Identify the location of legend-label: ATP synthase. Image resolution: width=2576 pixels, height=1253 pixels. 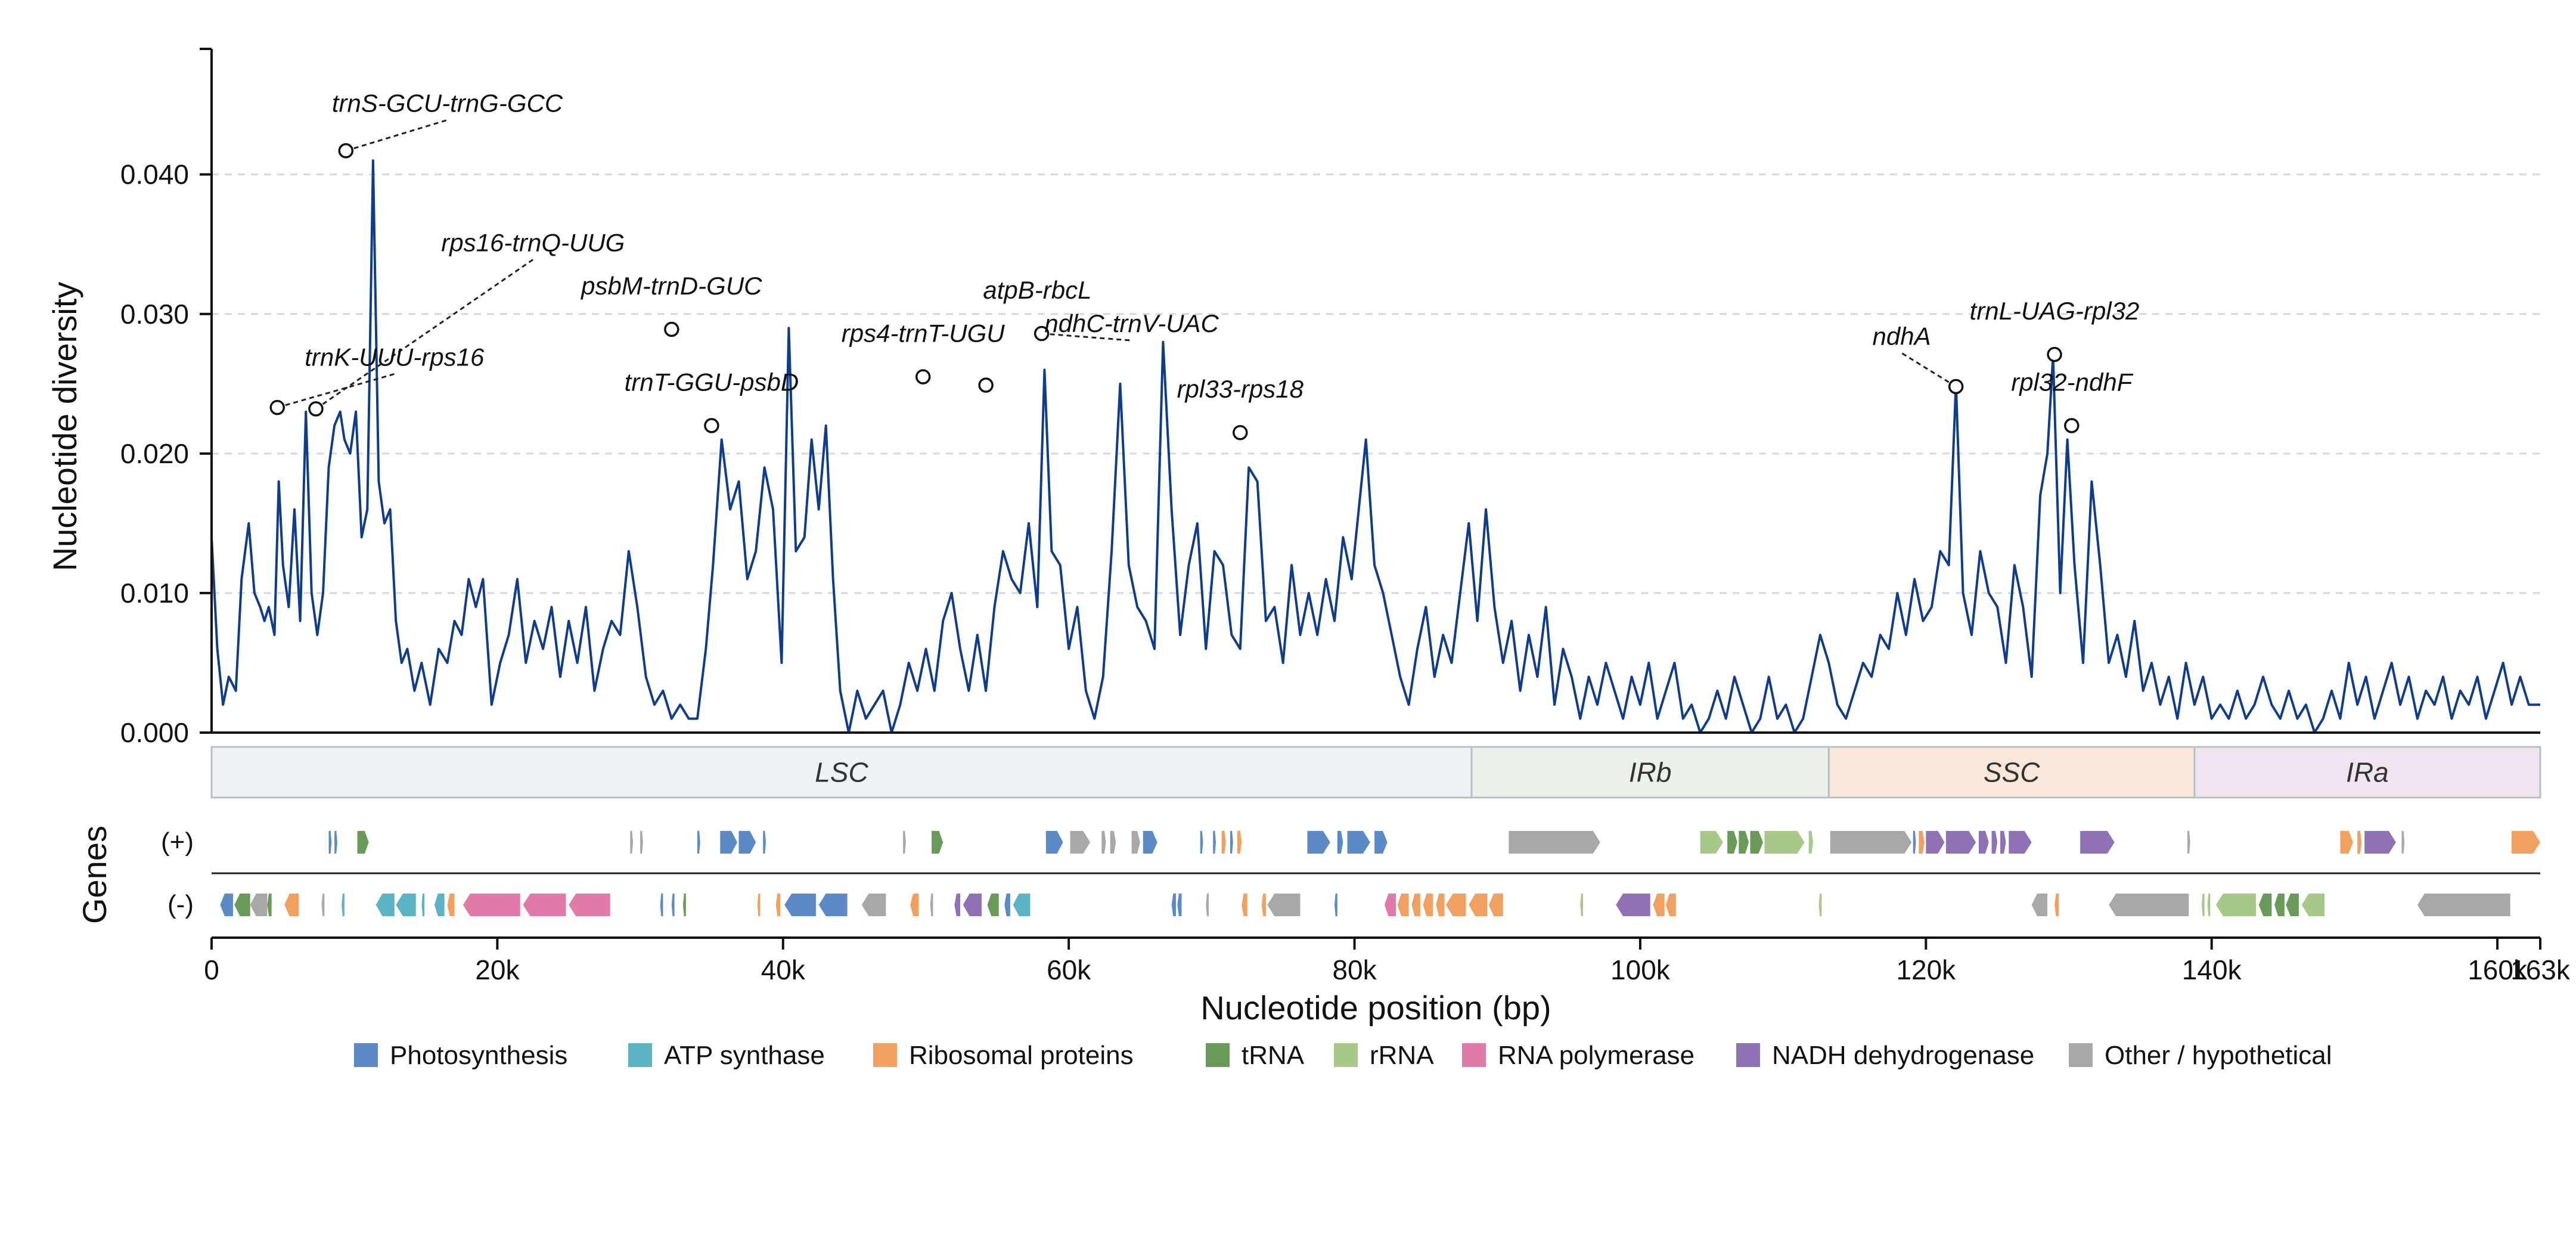
(745, 1055).